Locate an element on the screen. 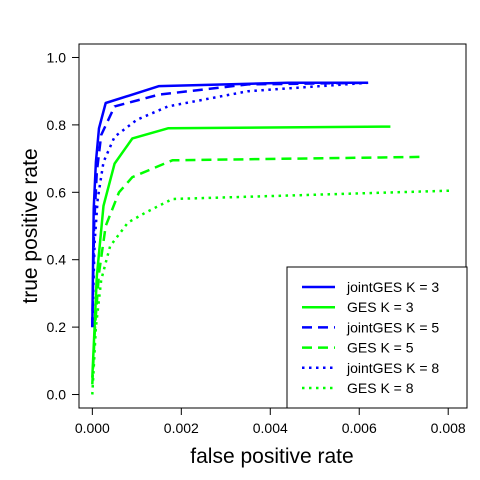  legend-label: GES K = 3 is located at coordinates (380, 307).